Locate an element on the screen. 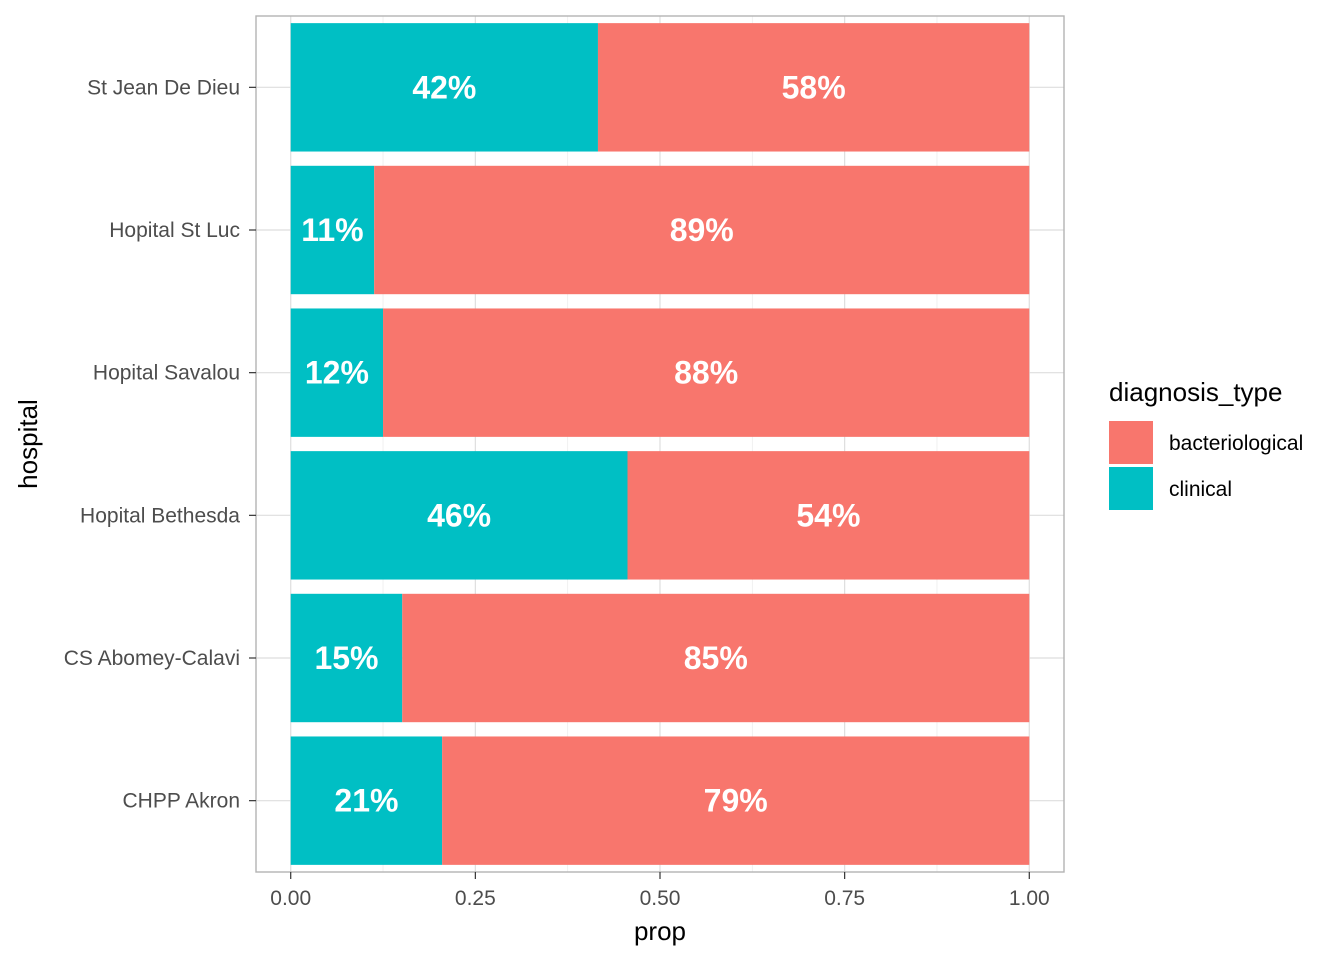 The width and height of the screenshot is (1344, 960). y-tick-label: Hopital Savalou is located at coordinates (166, 373).